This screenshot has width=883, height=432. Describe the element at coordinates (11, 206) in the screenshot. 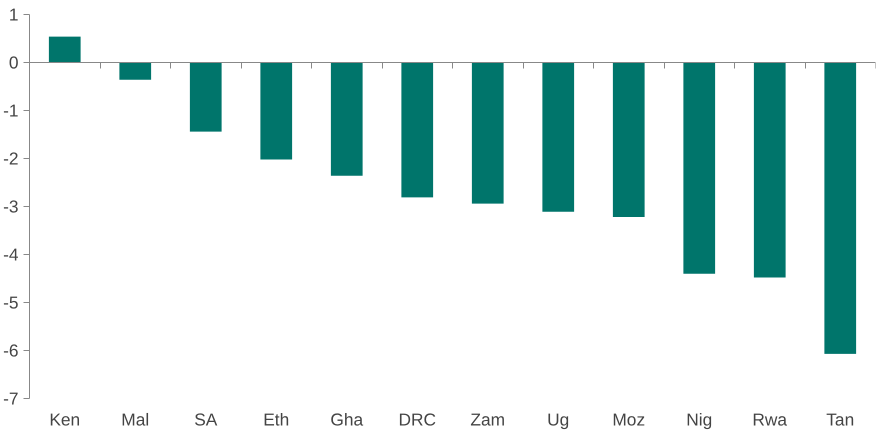

I see `y-tick-label: -3` at that location.